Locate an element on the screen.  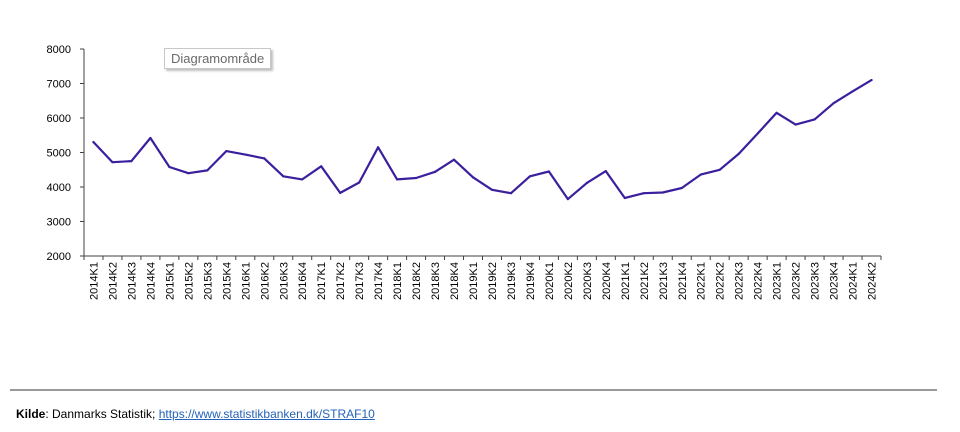
x-tick-label: 2021K3 is located at coordinates (664, 281).